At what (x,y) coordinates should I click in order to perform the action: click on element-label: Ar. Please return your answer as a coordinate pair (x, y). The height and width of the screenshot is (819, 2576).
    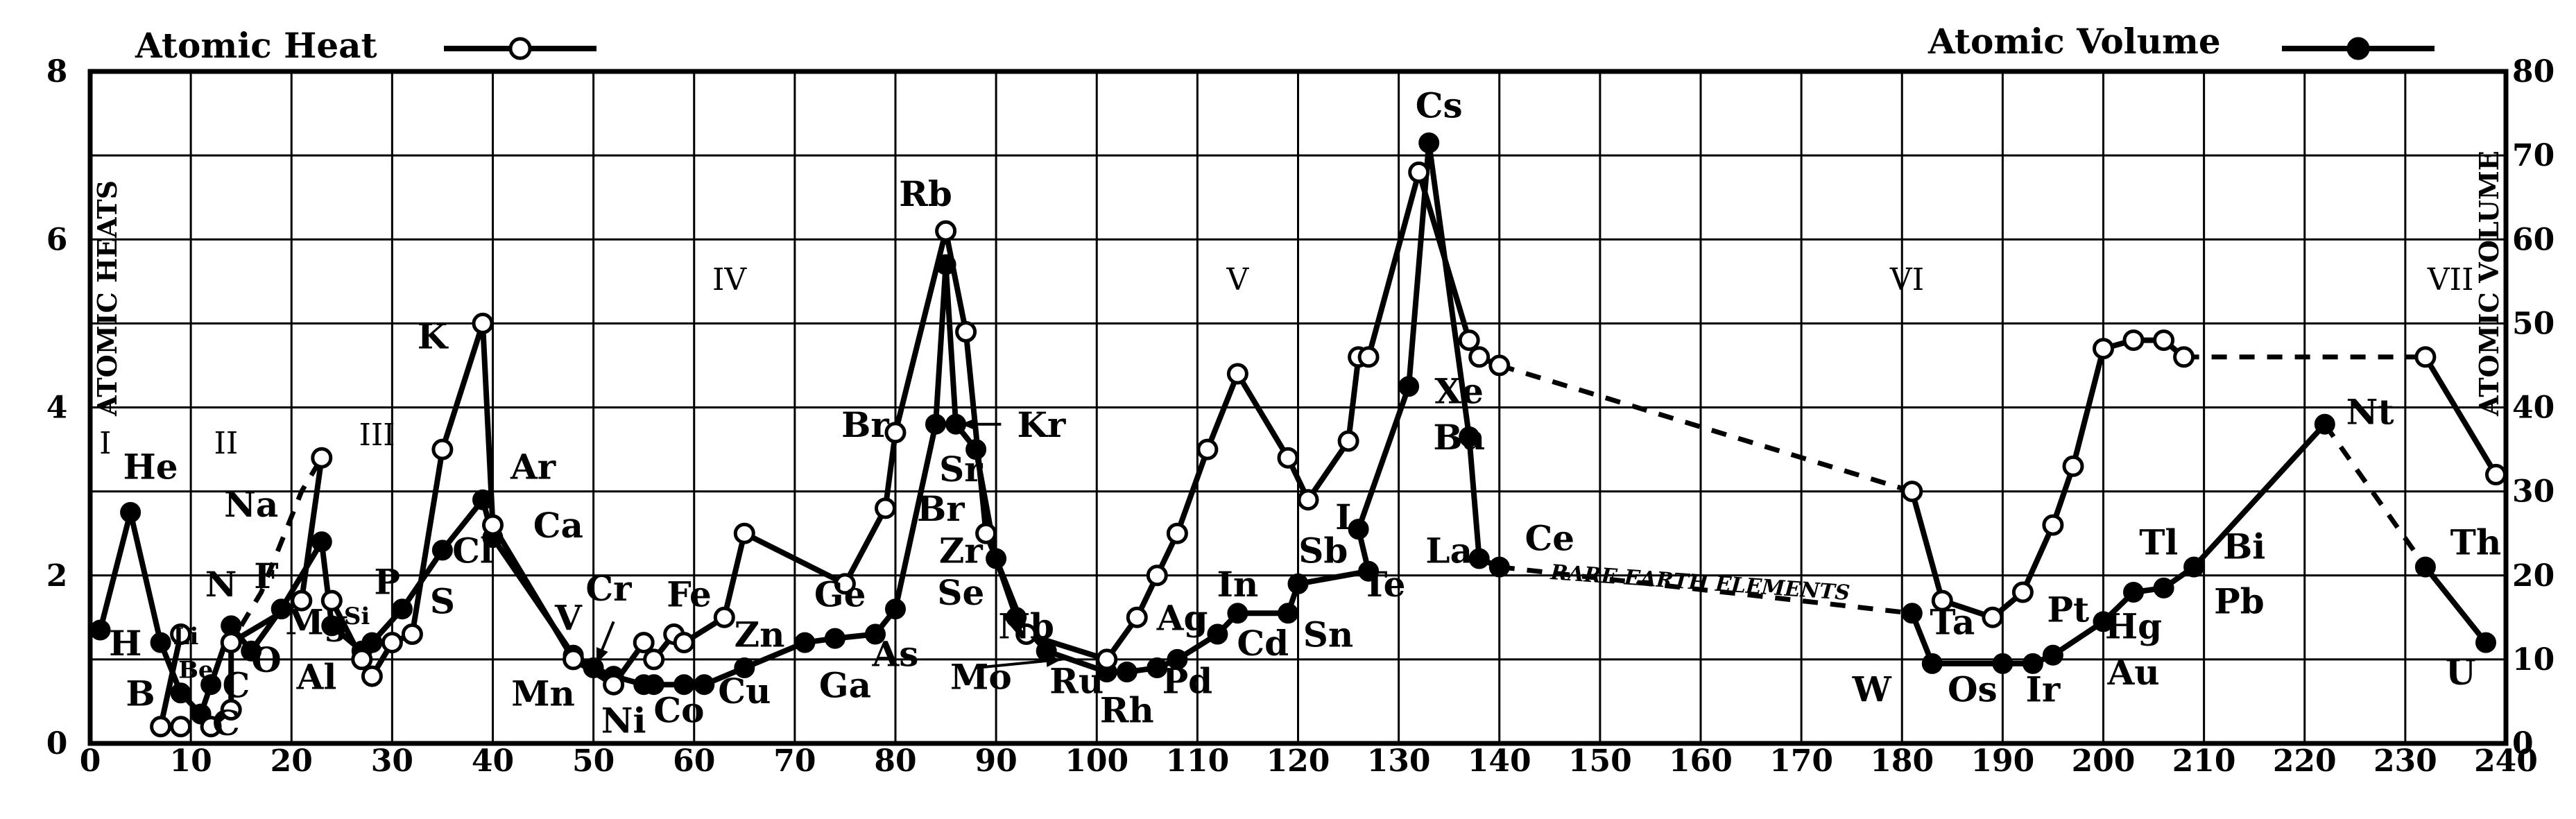
    Looking at the image, I should click on (533, 467).